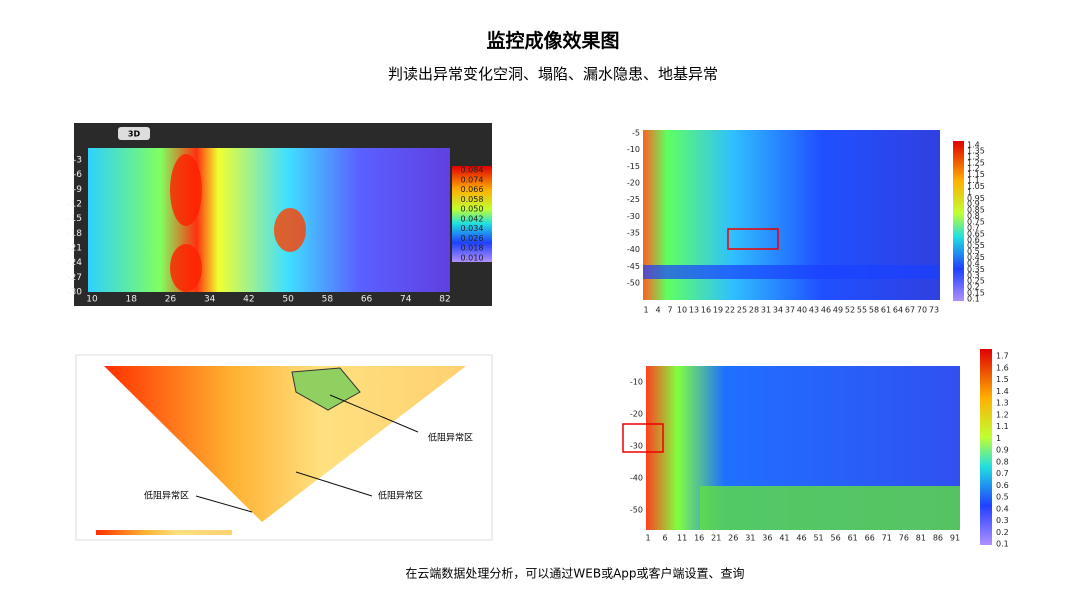  What do you see at coordinates (898, 310) in the screenshot?
I see `x-tick-label: 64` at bounding box center [898, 310].